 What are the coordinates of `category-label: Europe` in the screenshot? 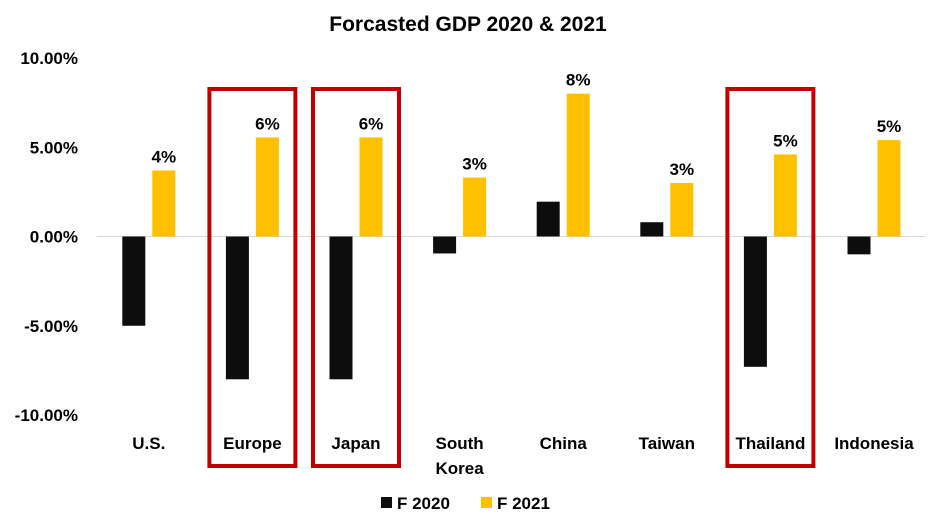 It's located at (252, 443).